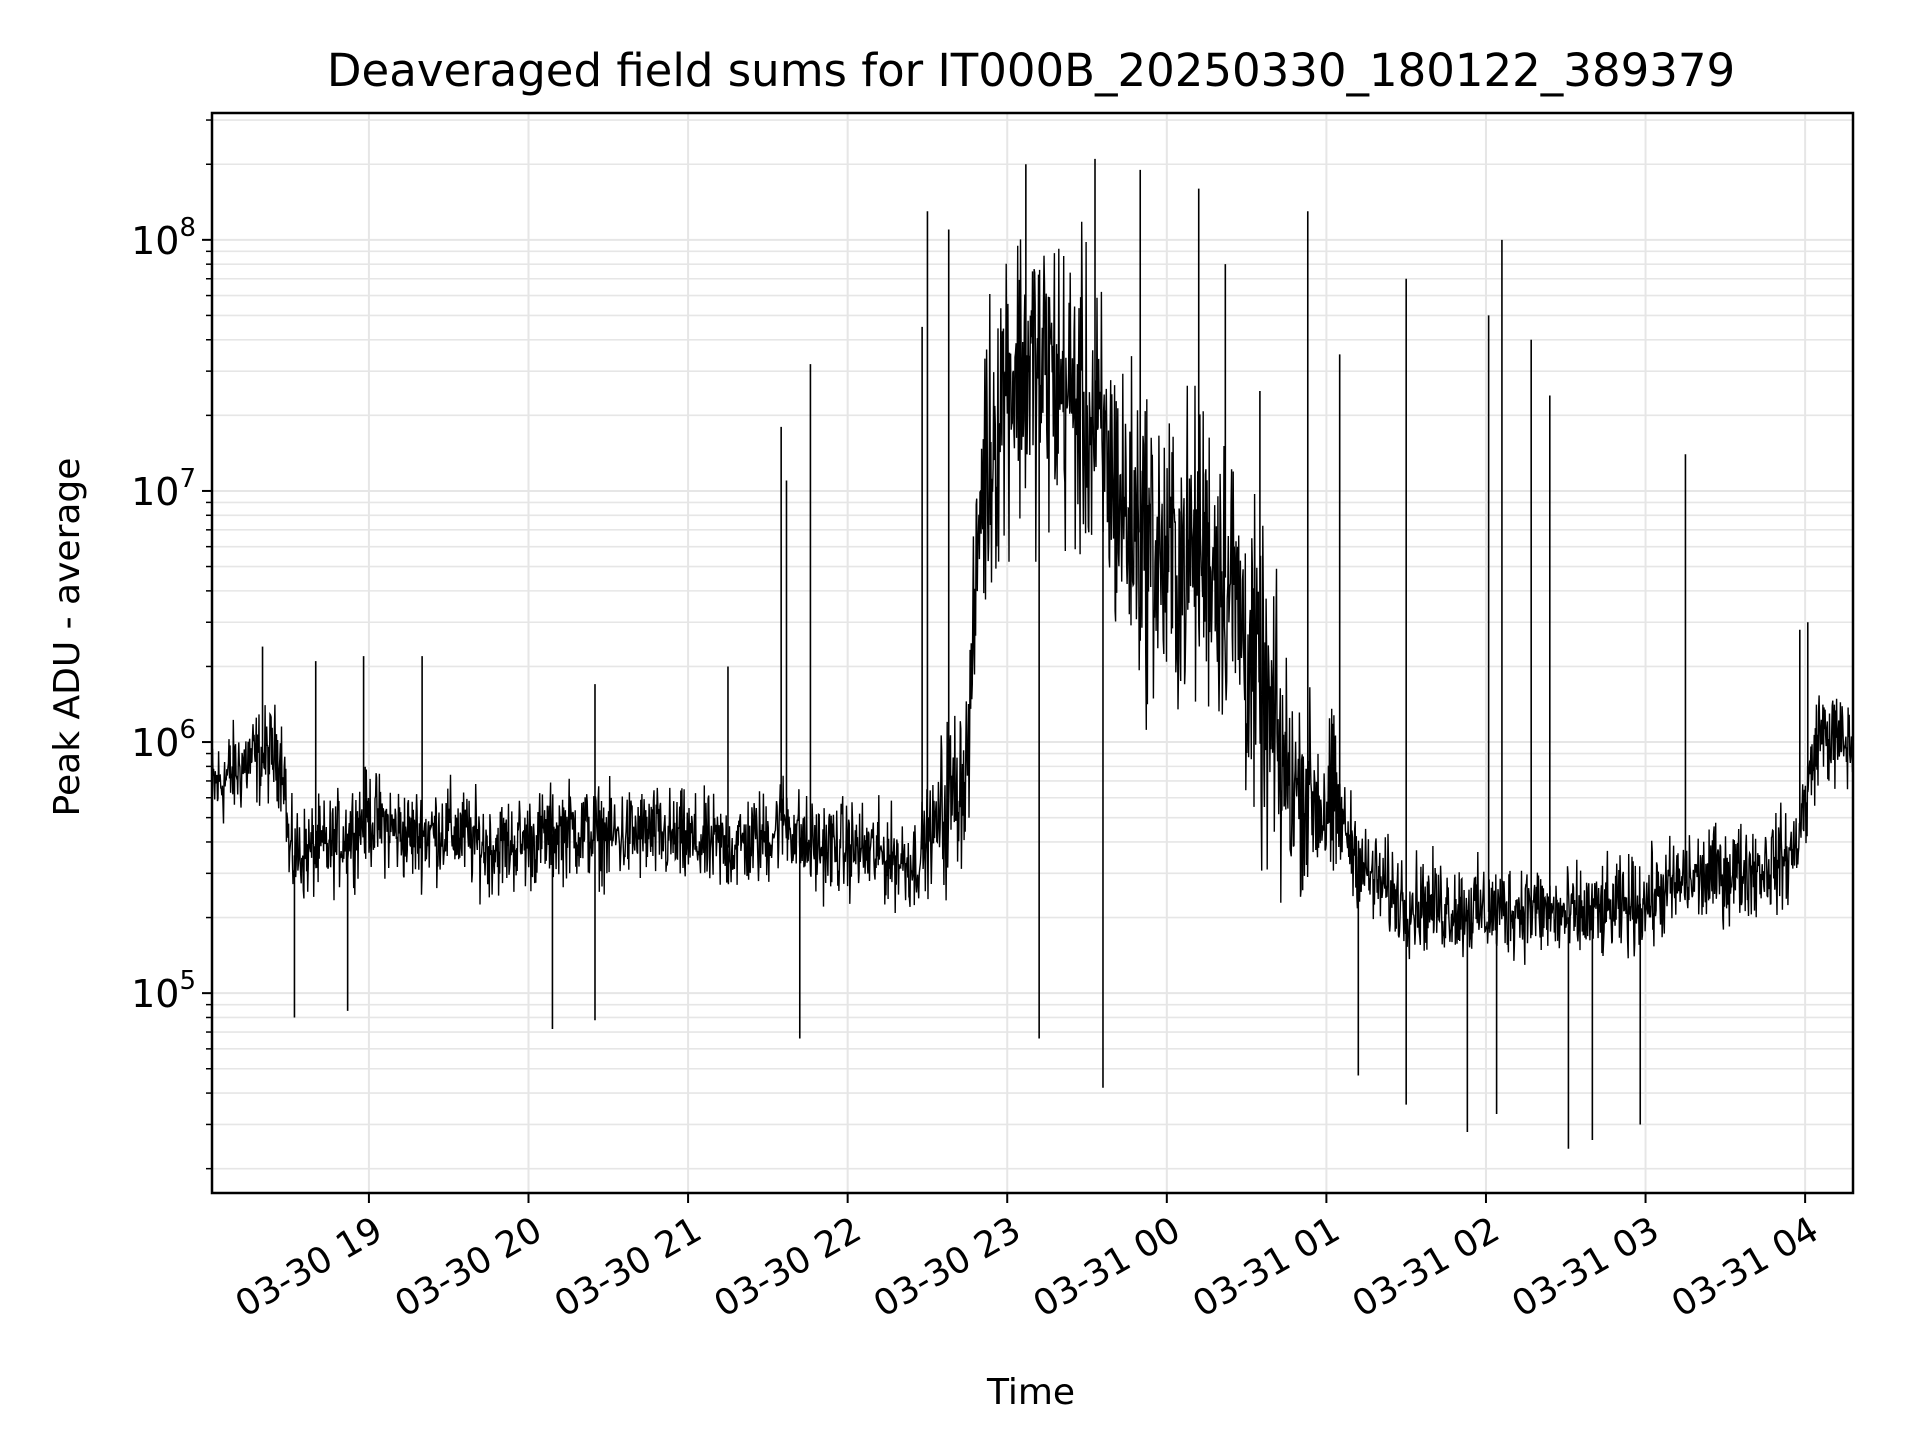  What do you see at coordinates (1030, 1392) in the screenshot?
I see `x-axis-label: Time` at bounding box center [1030, 1392].